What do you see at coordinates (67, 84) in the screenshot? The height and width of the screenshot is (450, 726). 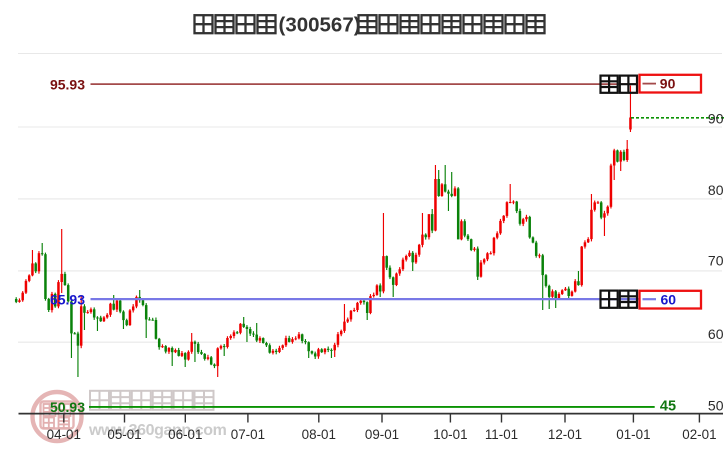 I see `svg-text: 95.93` at bounding box center [67, 84].